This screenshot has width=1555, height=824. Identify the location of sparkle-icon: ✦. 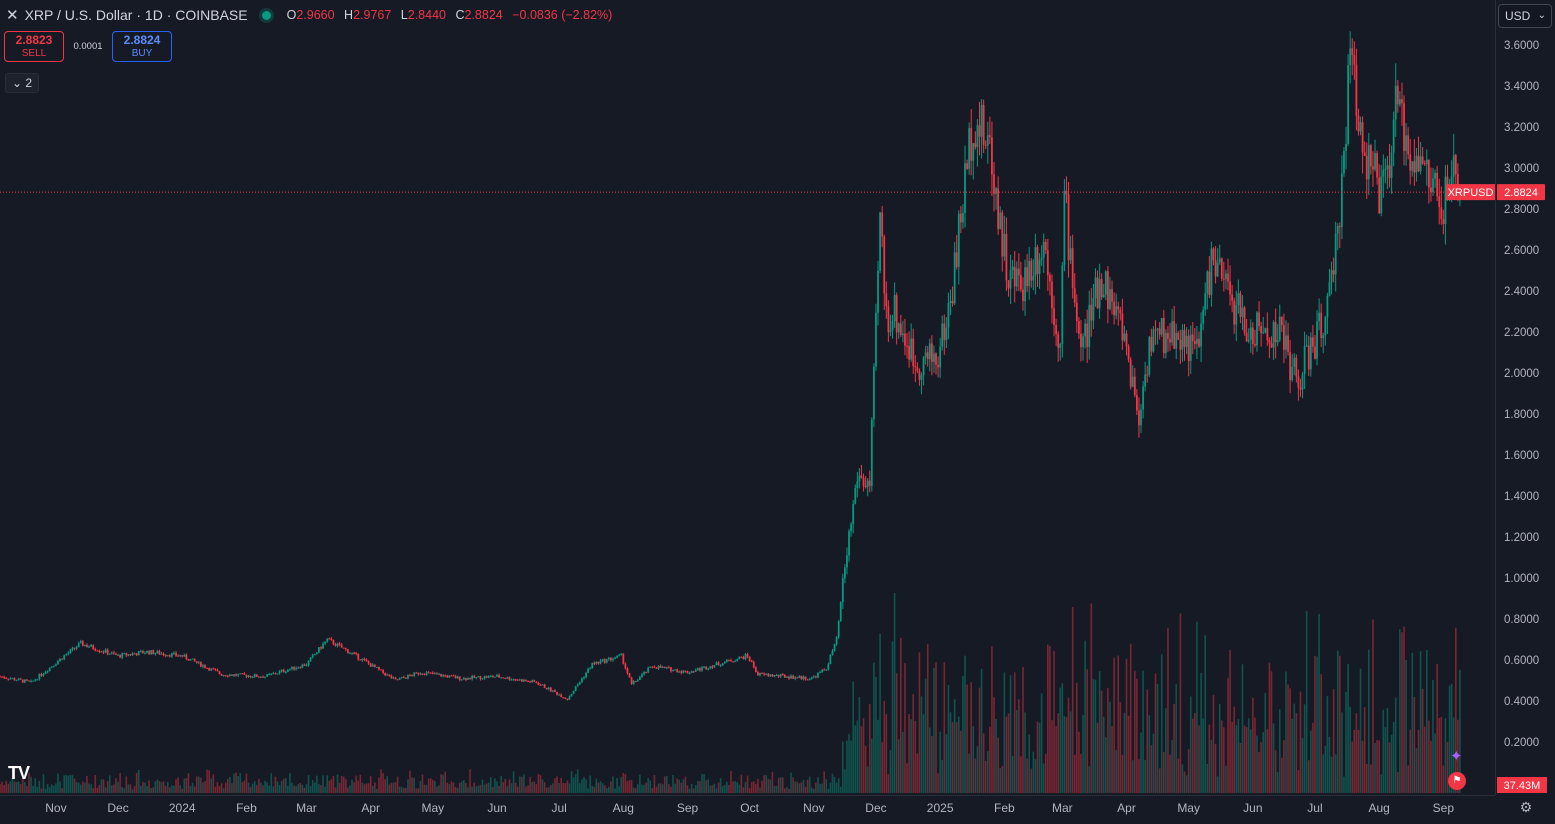
(1456, 756).